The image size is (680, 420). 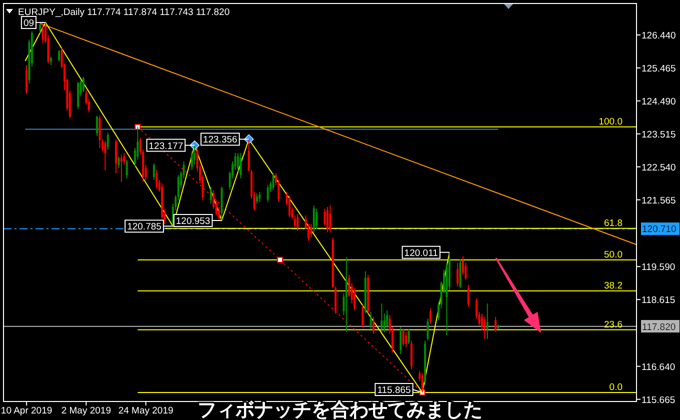 What do you see at coordinates (659, 134) in the screenshot?
I see `y-tick-label: 123.515` at bounding box center [659, 134].